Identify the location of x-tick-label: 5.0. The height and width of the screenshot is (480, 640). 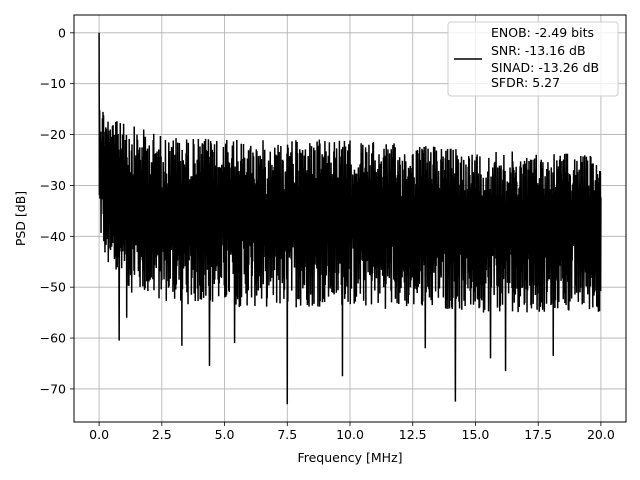
(225, 434).